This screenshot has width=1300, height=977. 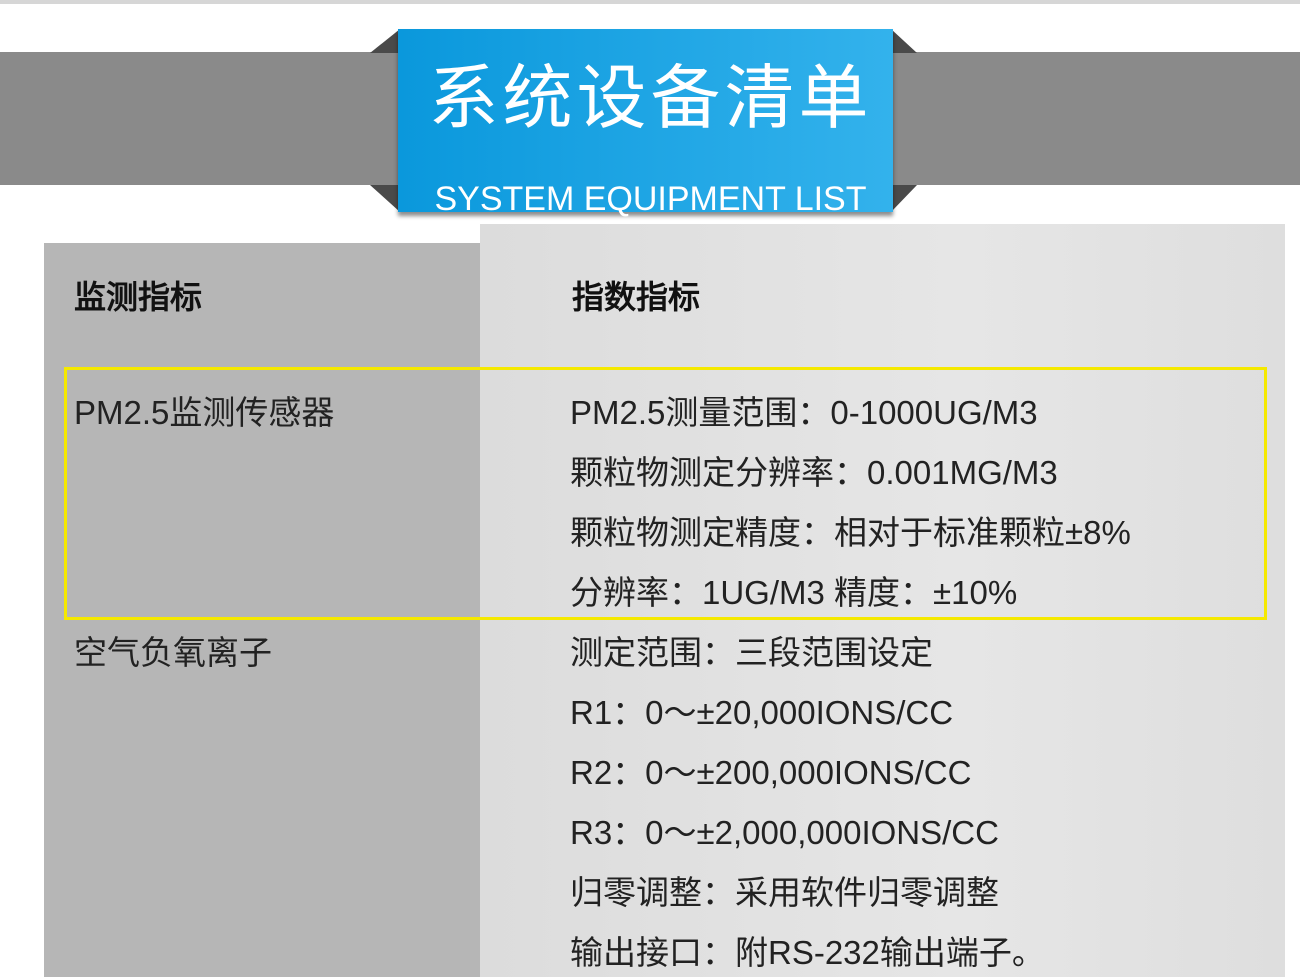 What do you see at coordinates (850, 532) in the screenshot?
I see `spec-line: 颗粒物测定精度：相对于标准颗粒±8%` at bounding box center [850, 532].